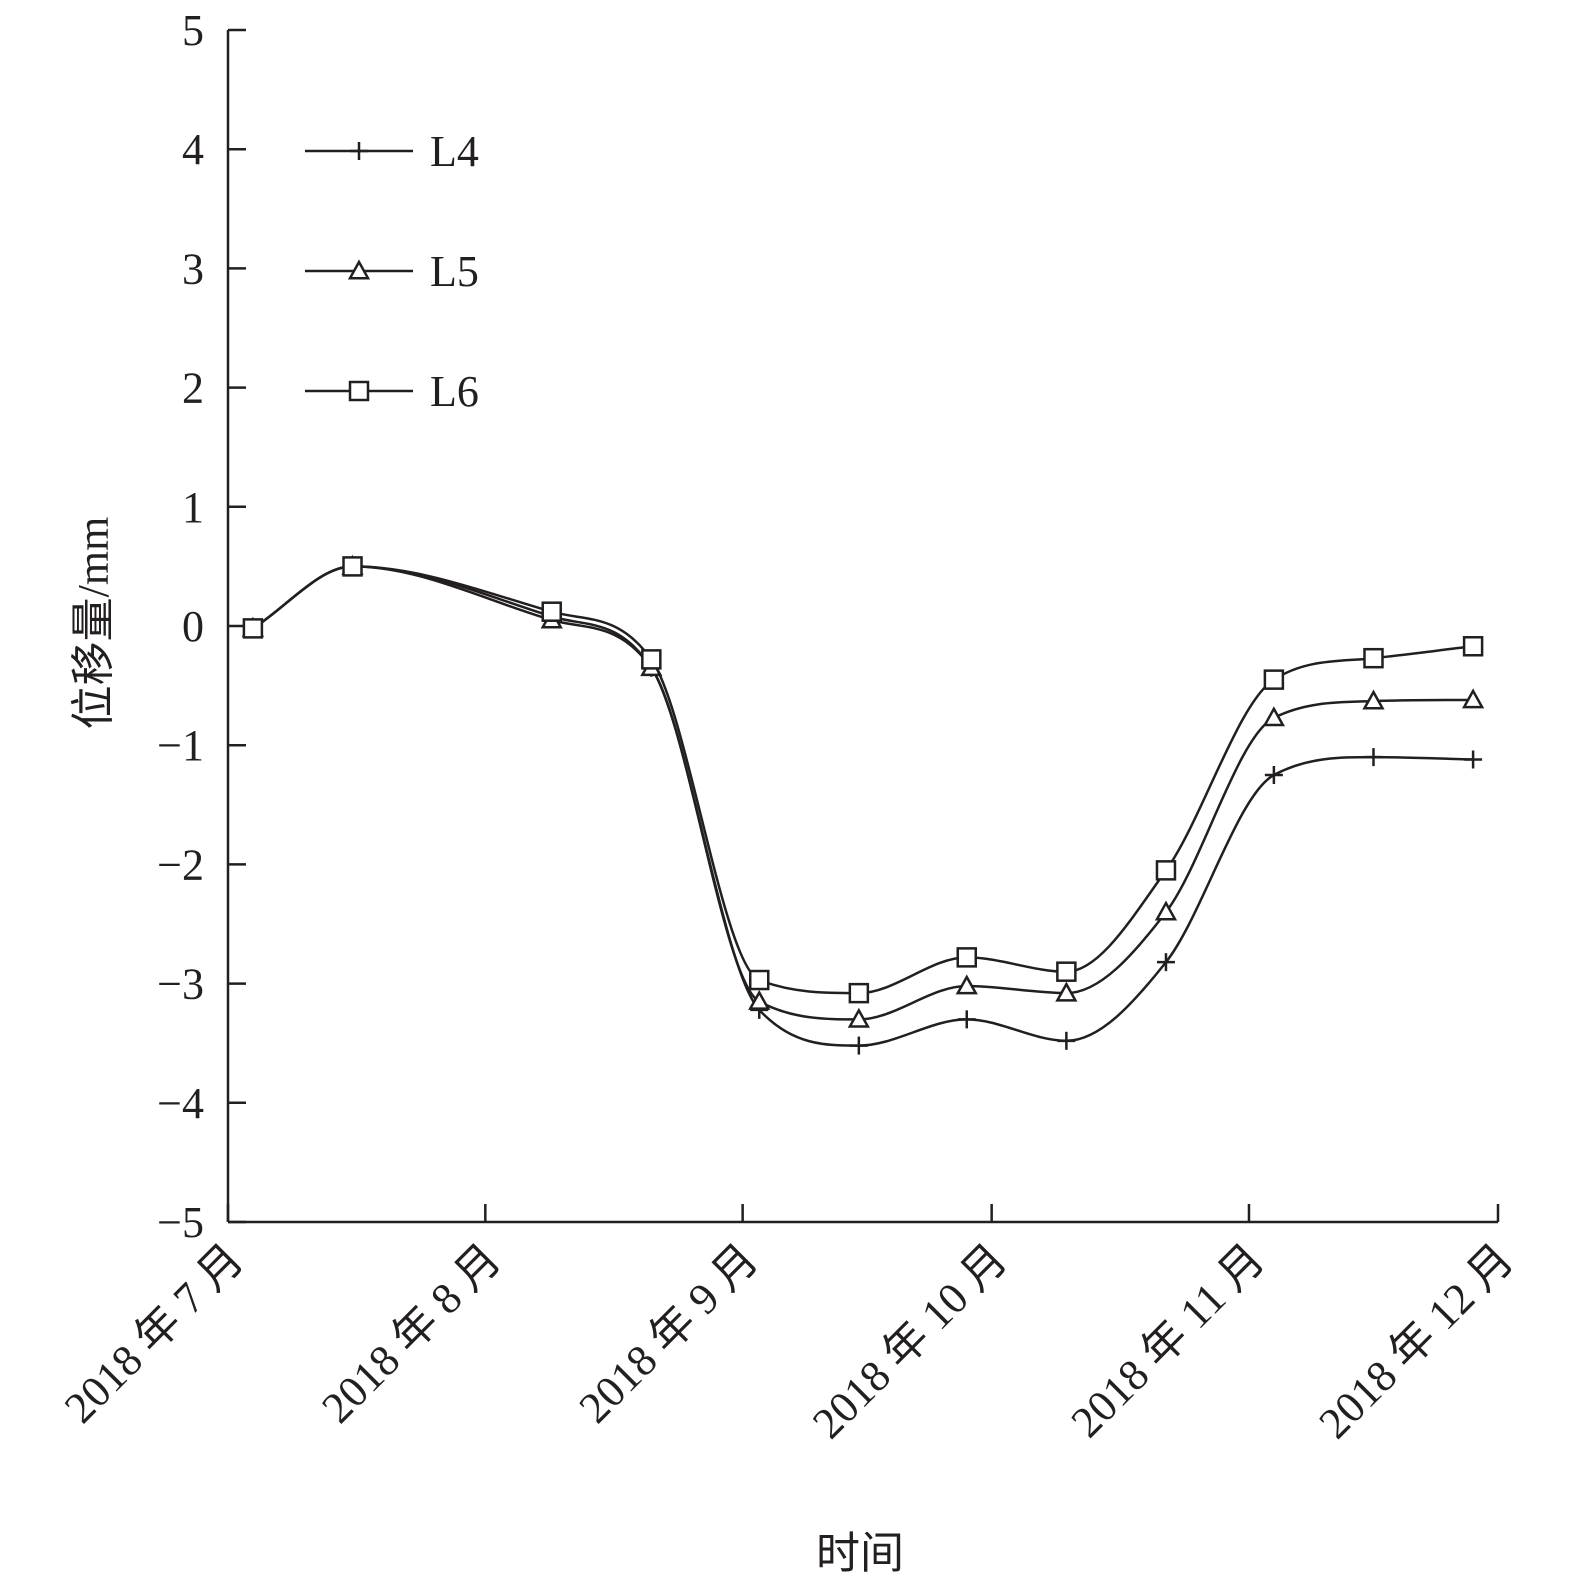 This screenshot has height=1584, width=1575. Describe the element at coordinates (180, 745) in the screenshot. I see `y-tick-label: −1` at that location.